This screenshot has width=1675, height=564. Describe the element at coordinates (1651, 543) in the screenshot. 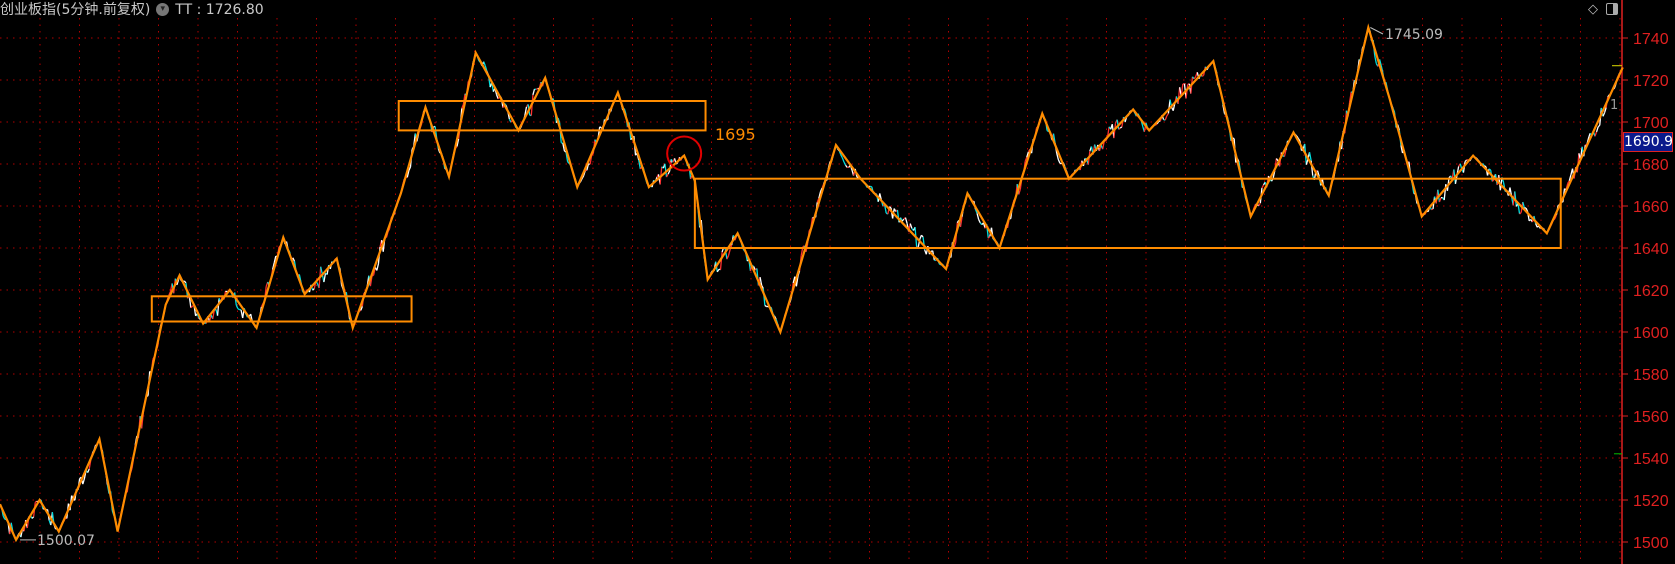

I see `y-tick-label: 1500` at that location.